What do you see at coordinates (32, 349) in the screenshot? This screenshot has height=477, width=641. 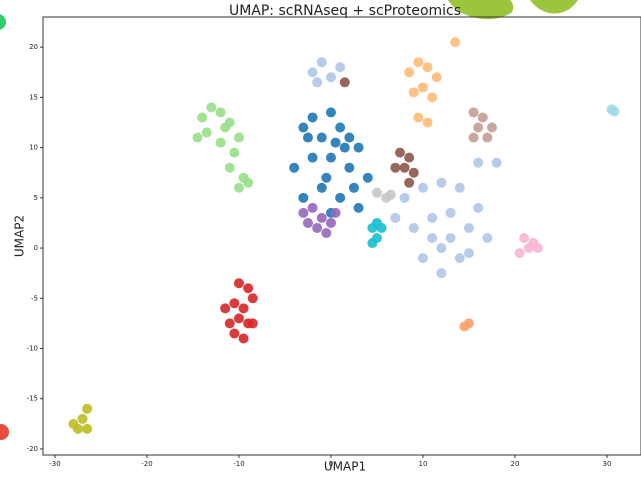 I see `y-tick-label: -10` at bounding box center [32, 349].